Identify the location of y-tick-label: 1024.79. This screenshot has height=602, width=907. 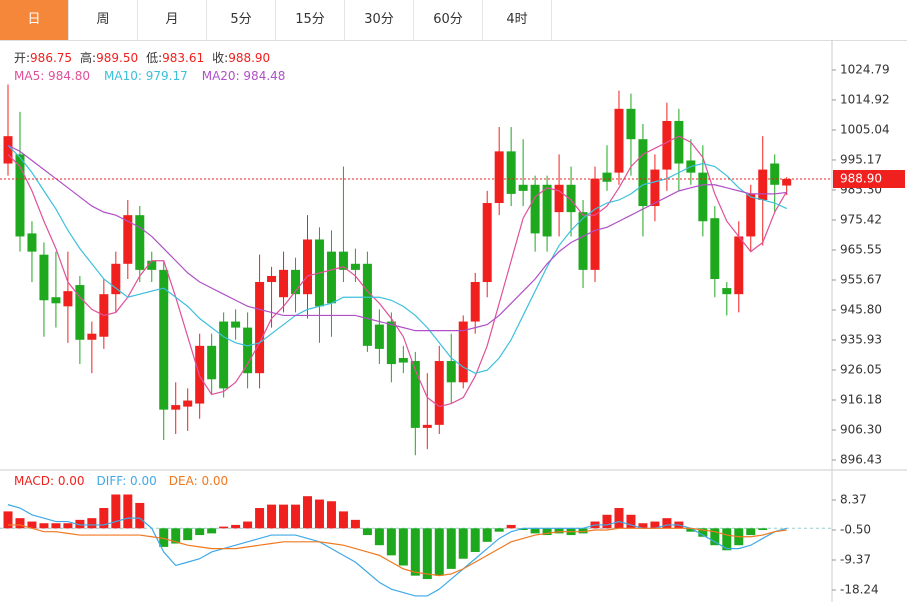
(865, 69).